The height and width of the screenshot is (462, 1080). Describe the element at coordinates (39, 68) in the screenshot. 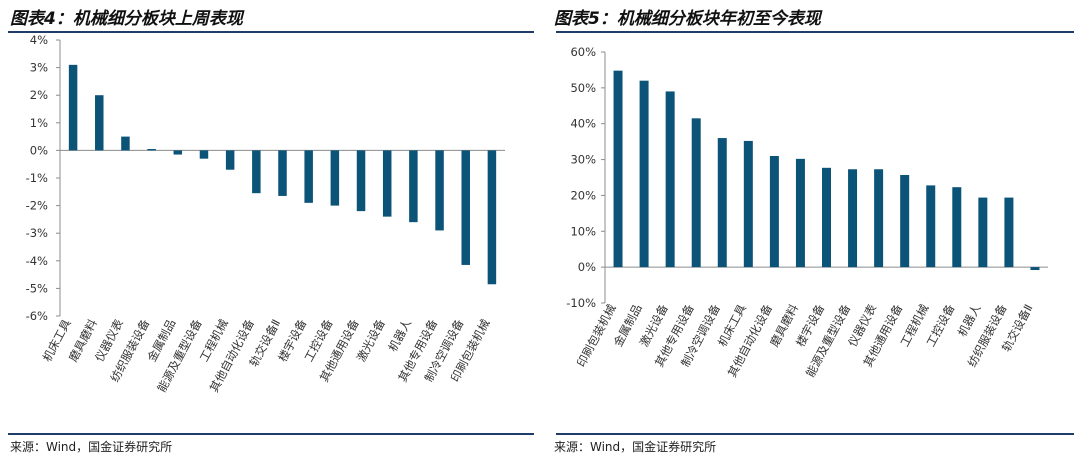

I see `y-tick-label: 3%` at that location.